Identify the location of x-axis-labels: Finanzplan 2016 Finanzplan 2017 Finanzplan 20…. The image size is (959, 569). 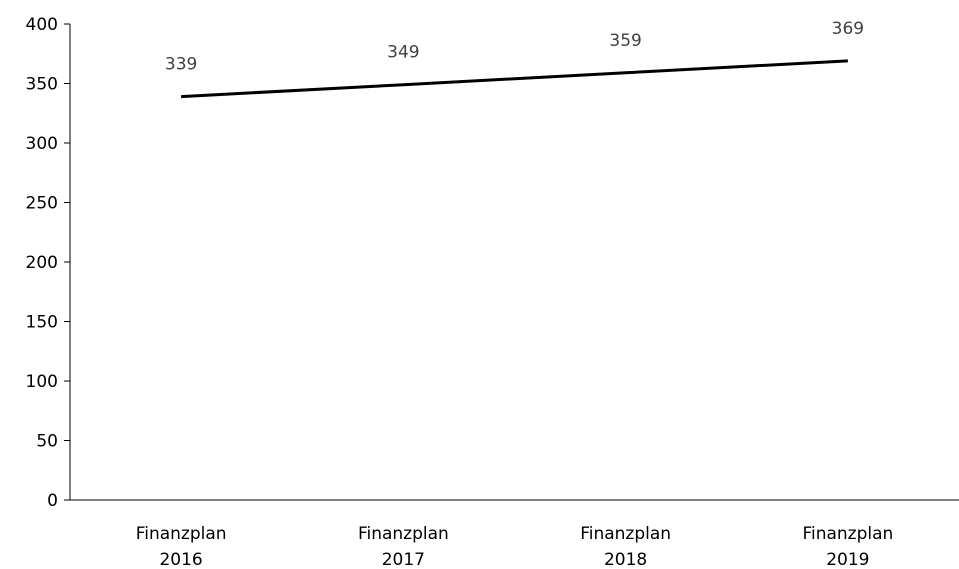
(515, 546).